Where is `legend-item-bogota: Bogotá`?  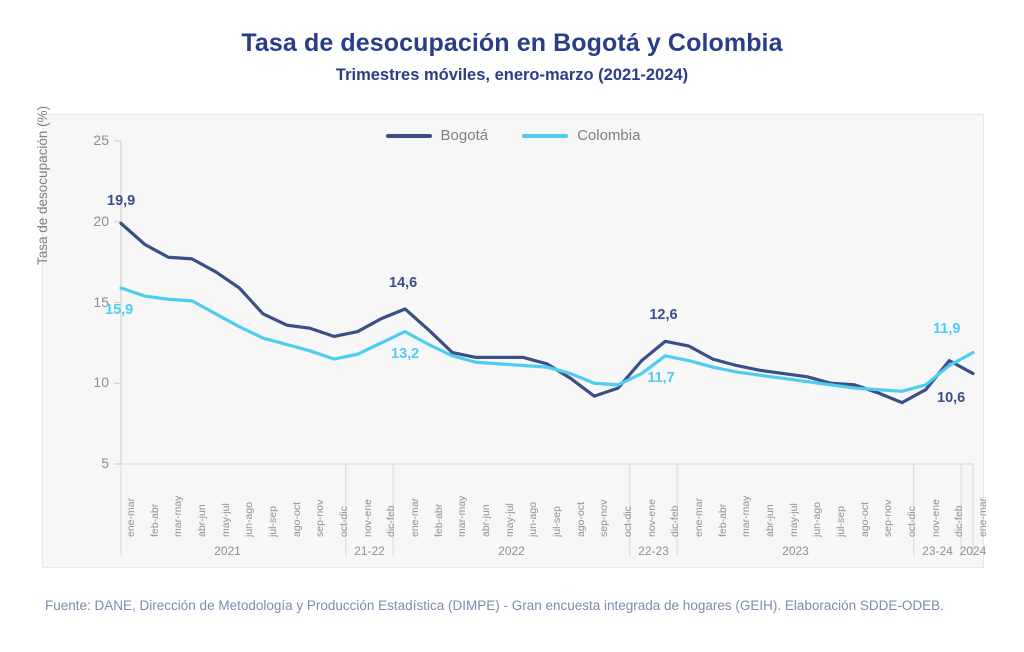
legend-item-bogota: Bogotá is located at coordinates (437, 135).